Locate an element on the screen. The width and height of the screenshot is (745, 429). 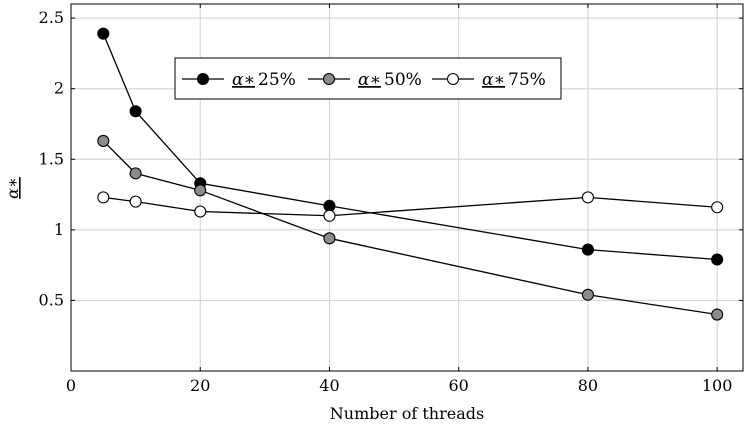
x-tick-label: 20 is located at coordinates (200, 385).